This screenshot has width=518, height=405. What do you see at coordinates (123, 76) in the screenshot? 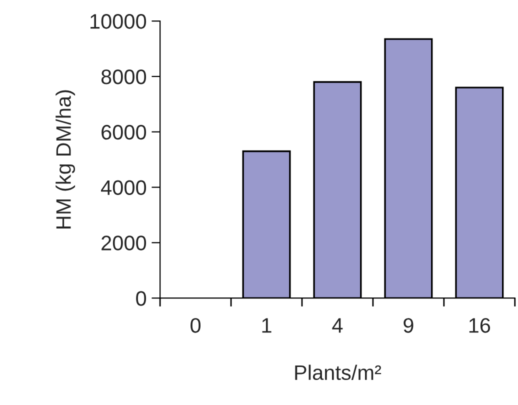
I see `y-tick-label: 8000` at bounding box center [123, 76].